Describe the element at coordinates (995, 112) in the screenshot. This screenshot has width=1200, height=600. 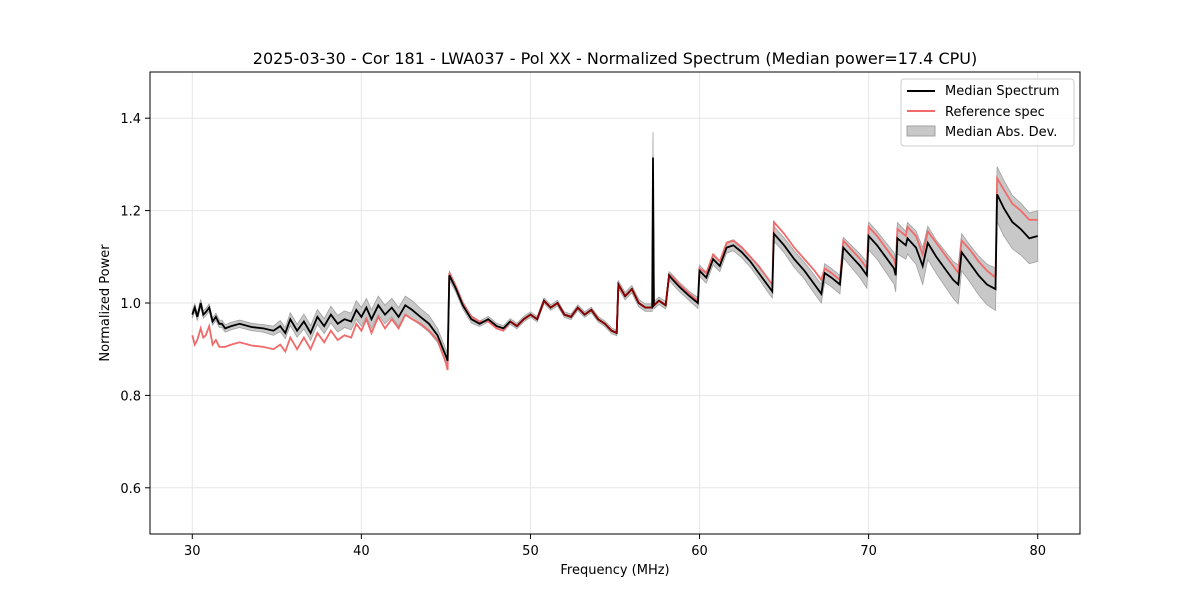
I see `legend-label-reference: Reference spec` at that location.